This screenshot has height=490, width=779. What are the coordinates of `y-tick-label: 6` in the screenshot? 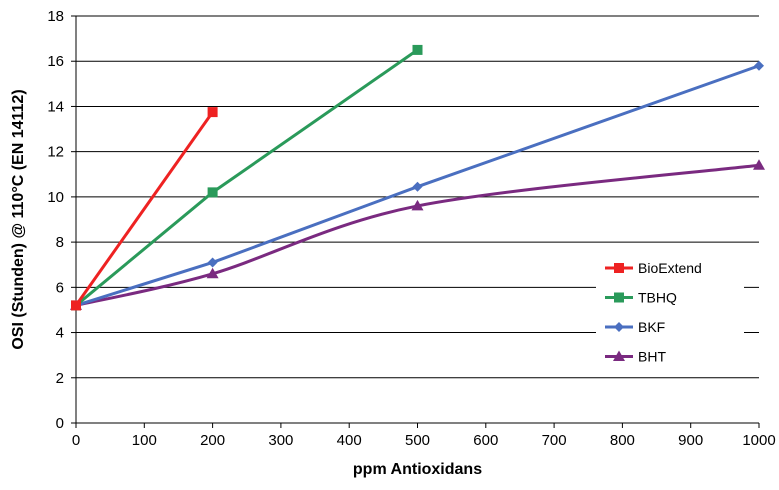 It's located at (60, 287).